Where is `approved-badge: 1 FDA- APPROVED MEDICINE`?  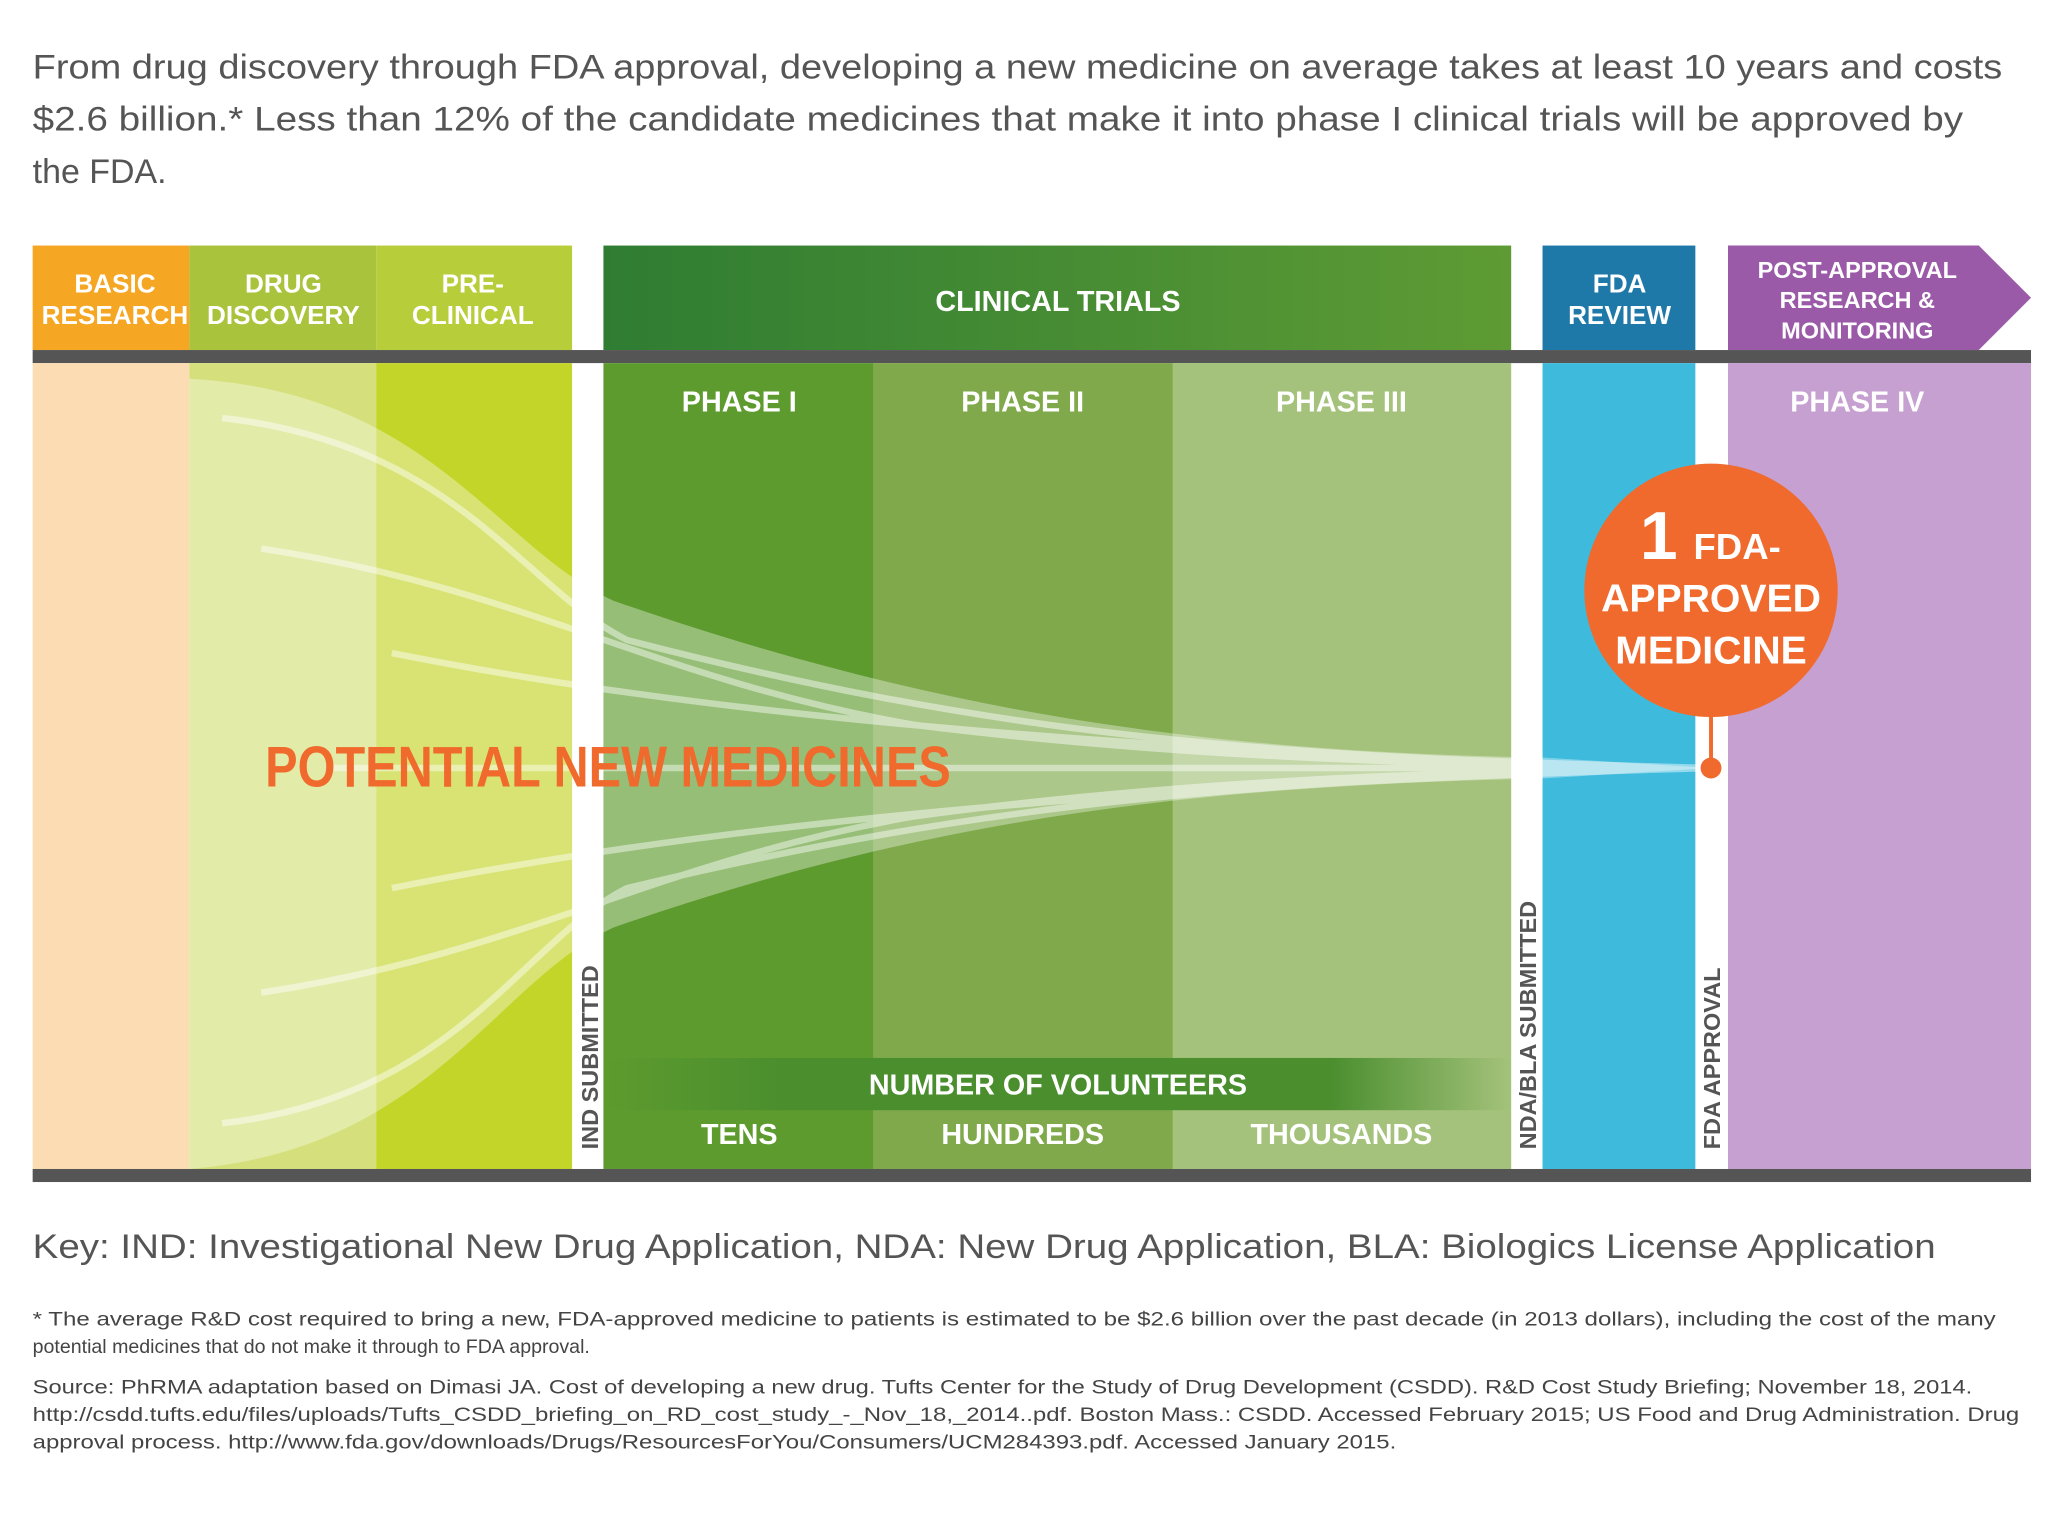
approved-badge: 1 FDA- APPROVED MEDICINE is located at coordinates (1711, 621).